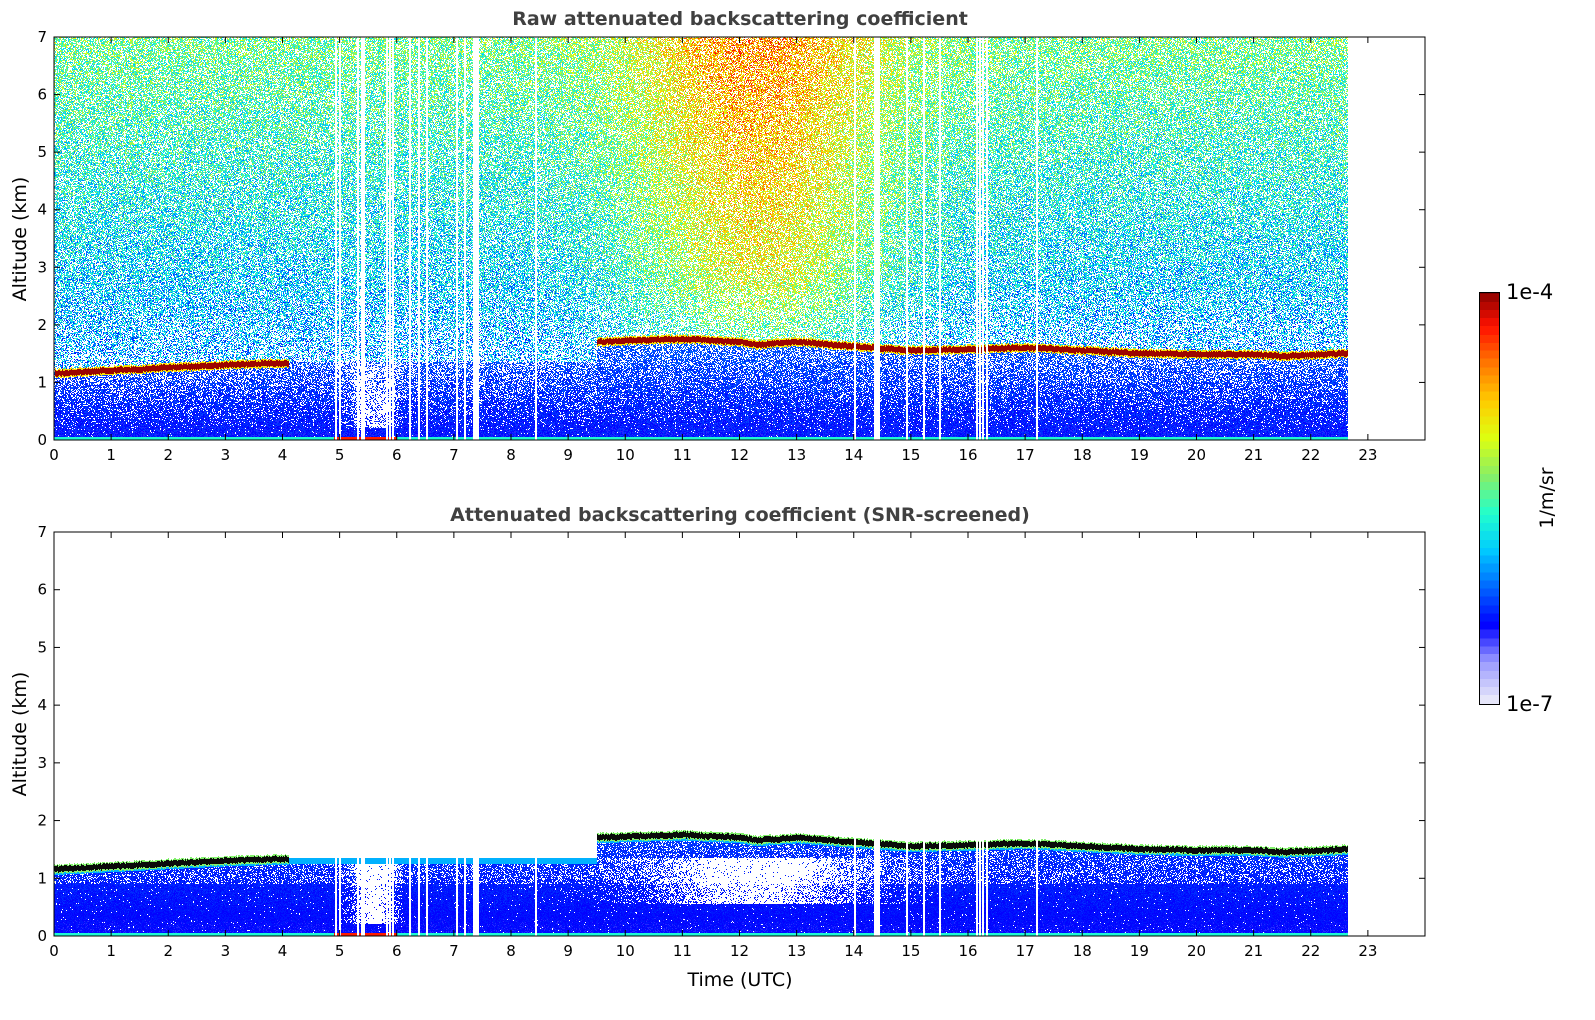 Image resolution: width=1595 pixels, height=1020 pixels. Describe the element at coordinates (226, 455) in the screenshot. I see `plot1-x-tick-label: 3` at that location.